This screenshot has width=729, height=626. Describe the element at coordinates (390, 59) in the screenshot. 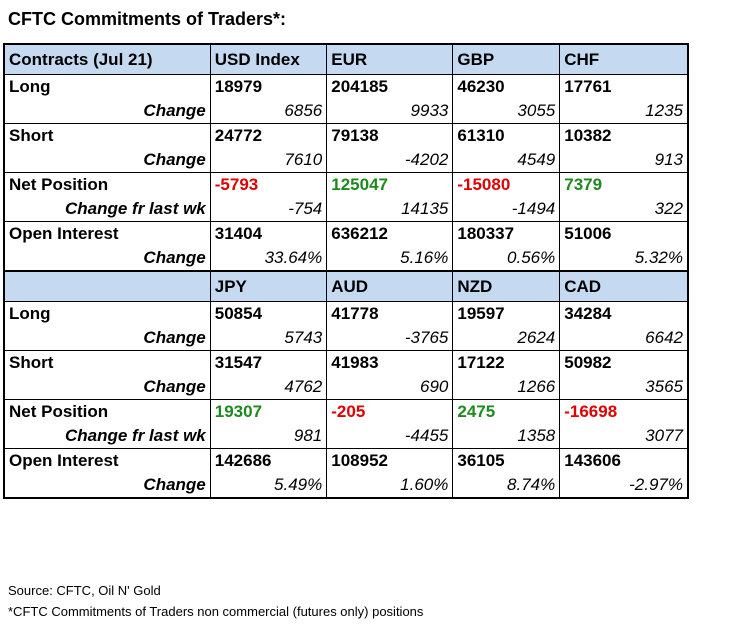

I see `header-cell: EUR` at that location.